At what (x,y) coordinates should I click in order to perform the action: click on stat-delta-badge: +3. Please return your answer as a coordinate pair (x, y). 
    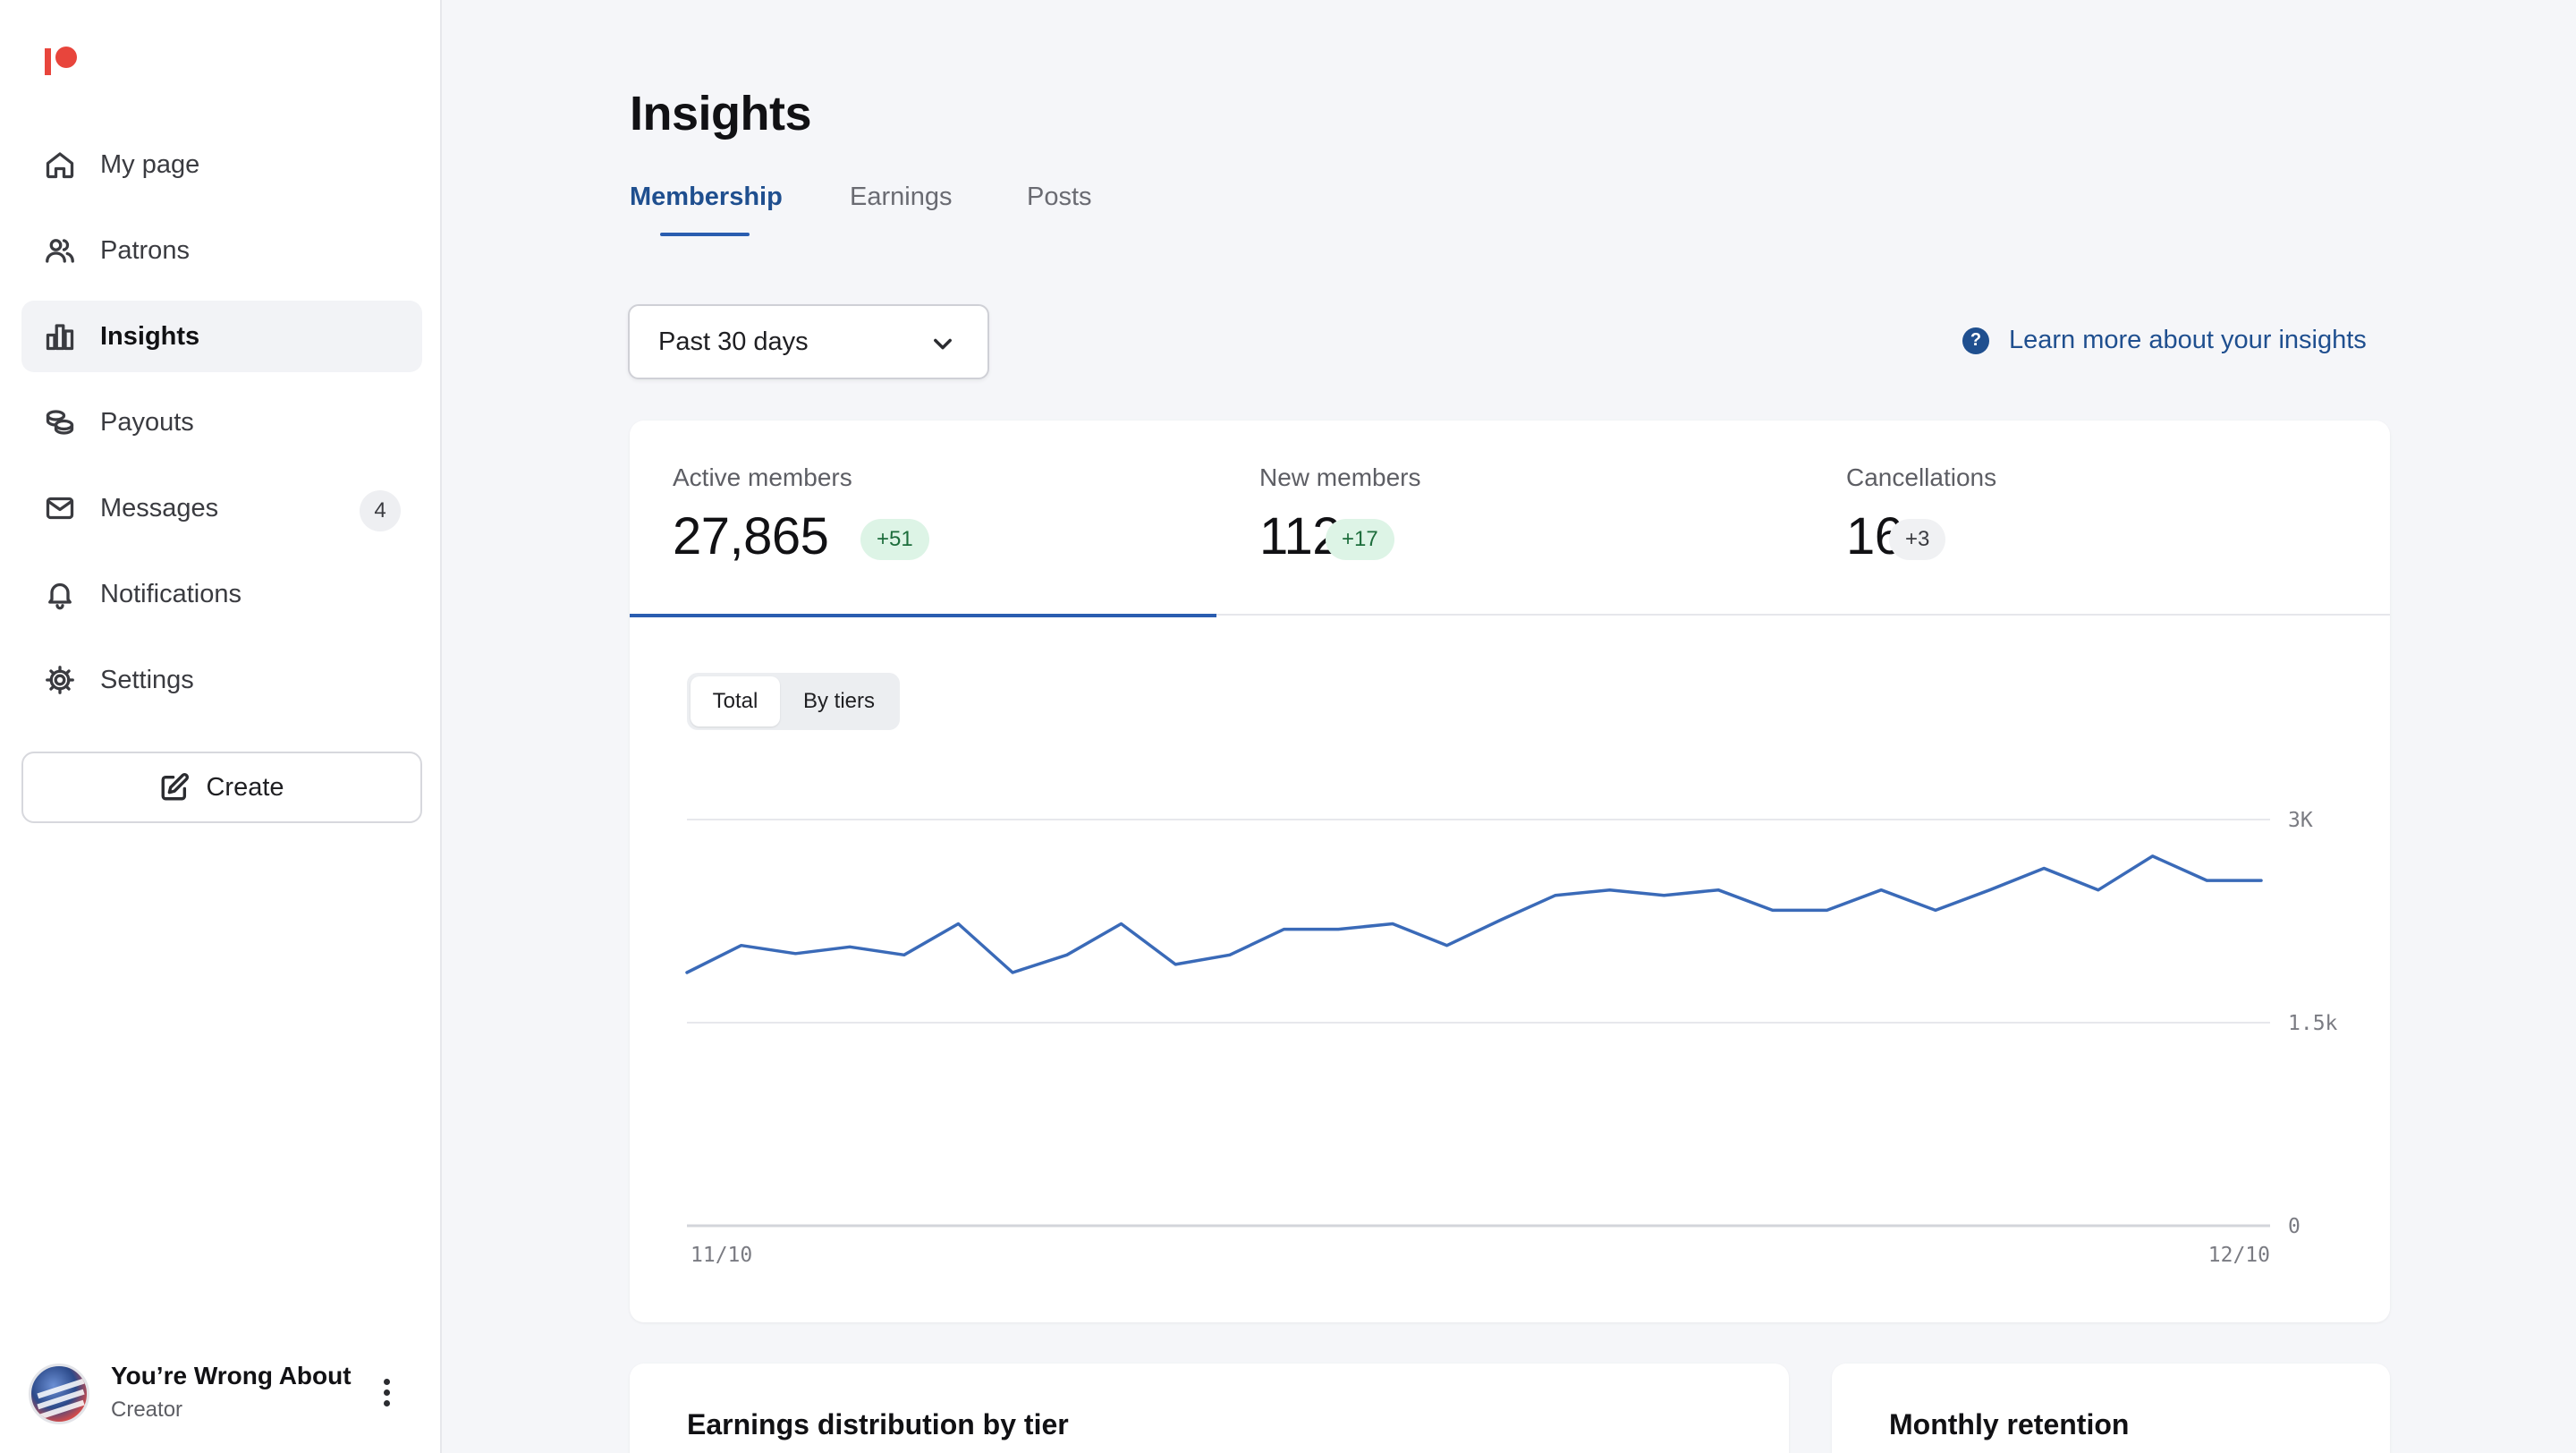
    Looking at the image, I should click on (1917, 539).